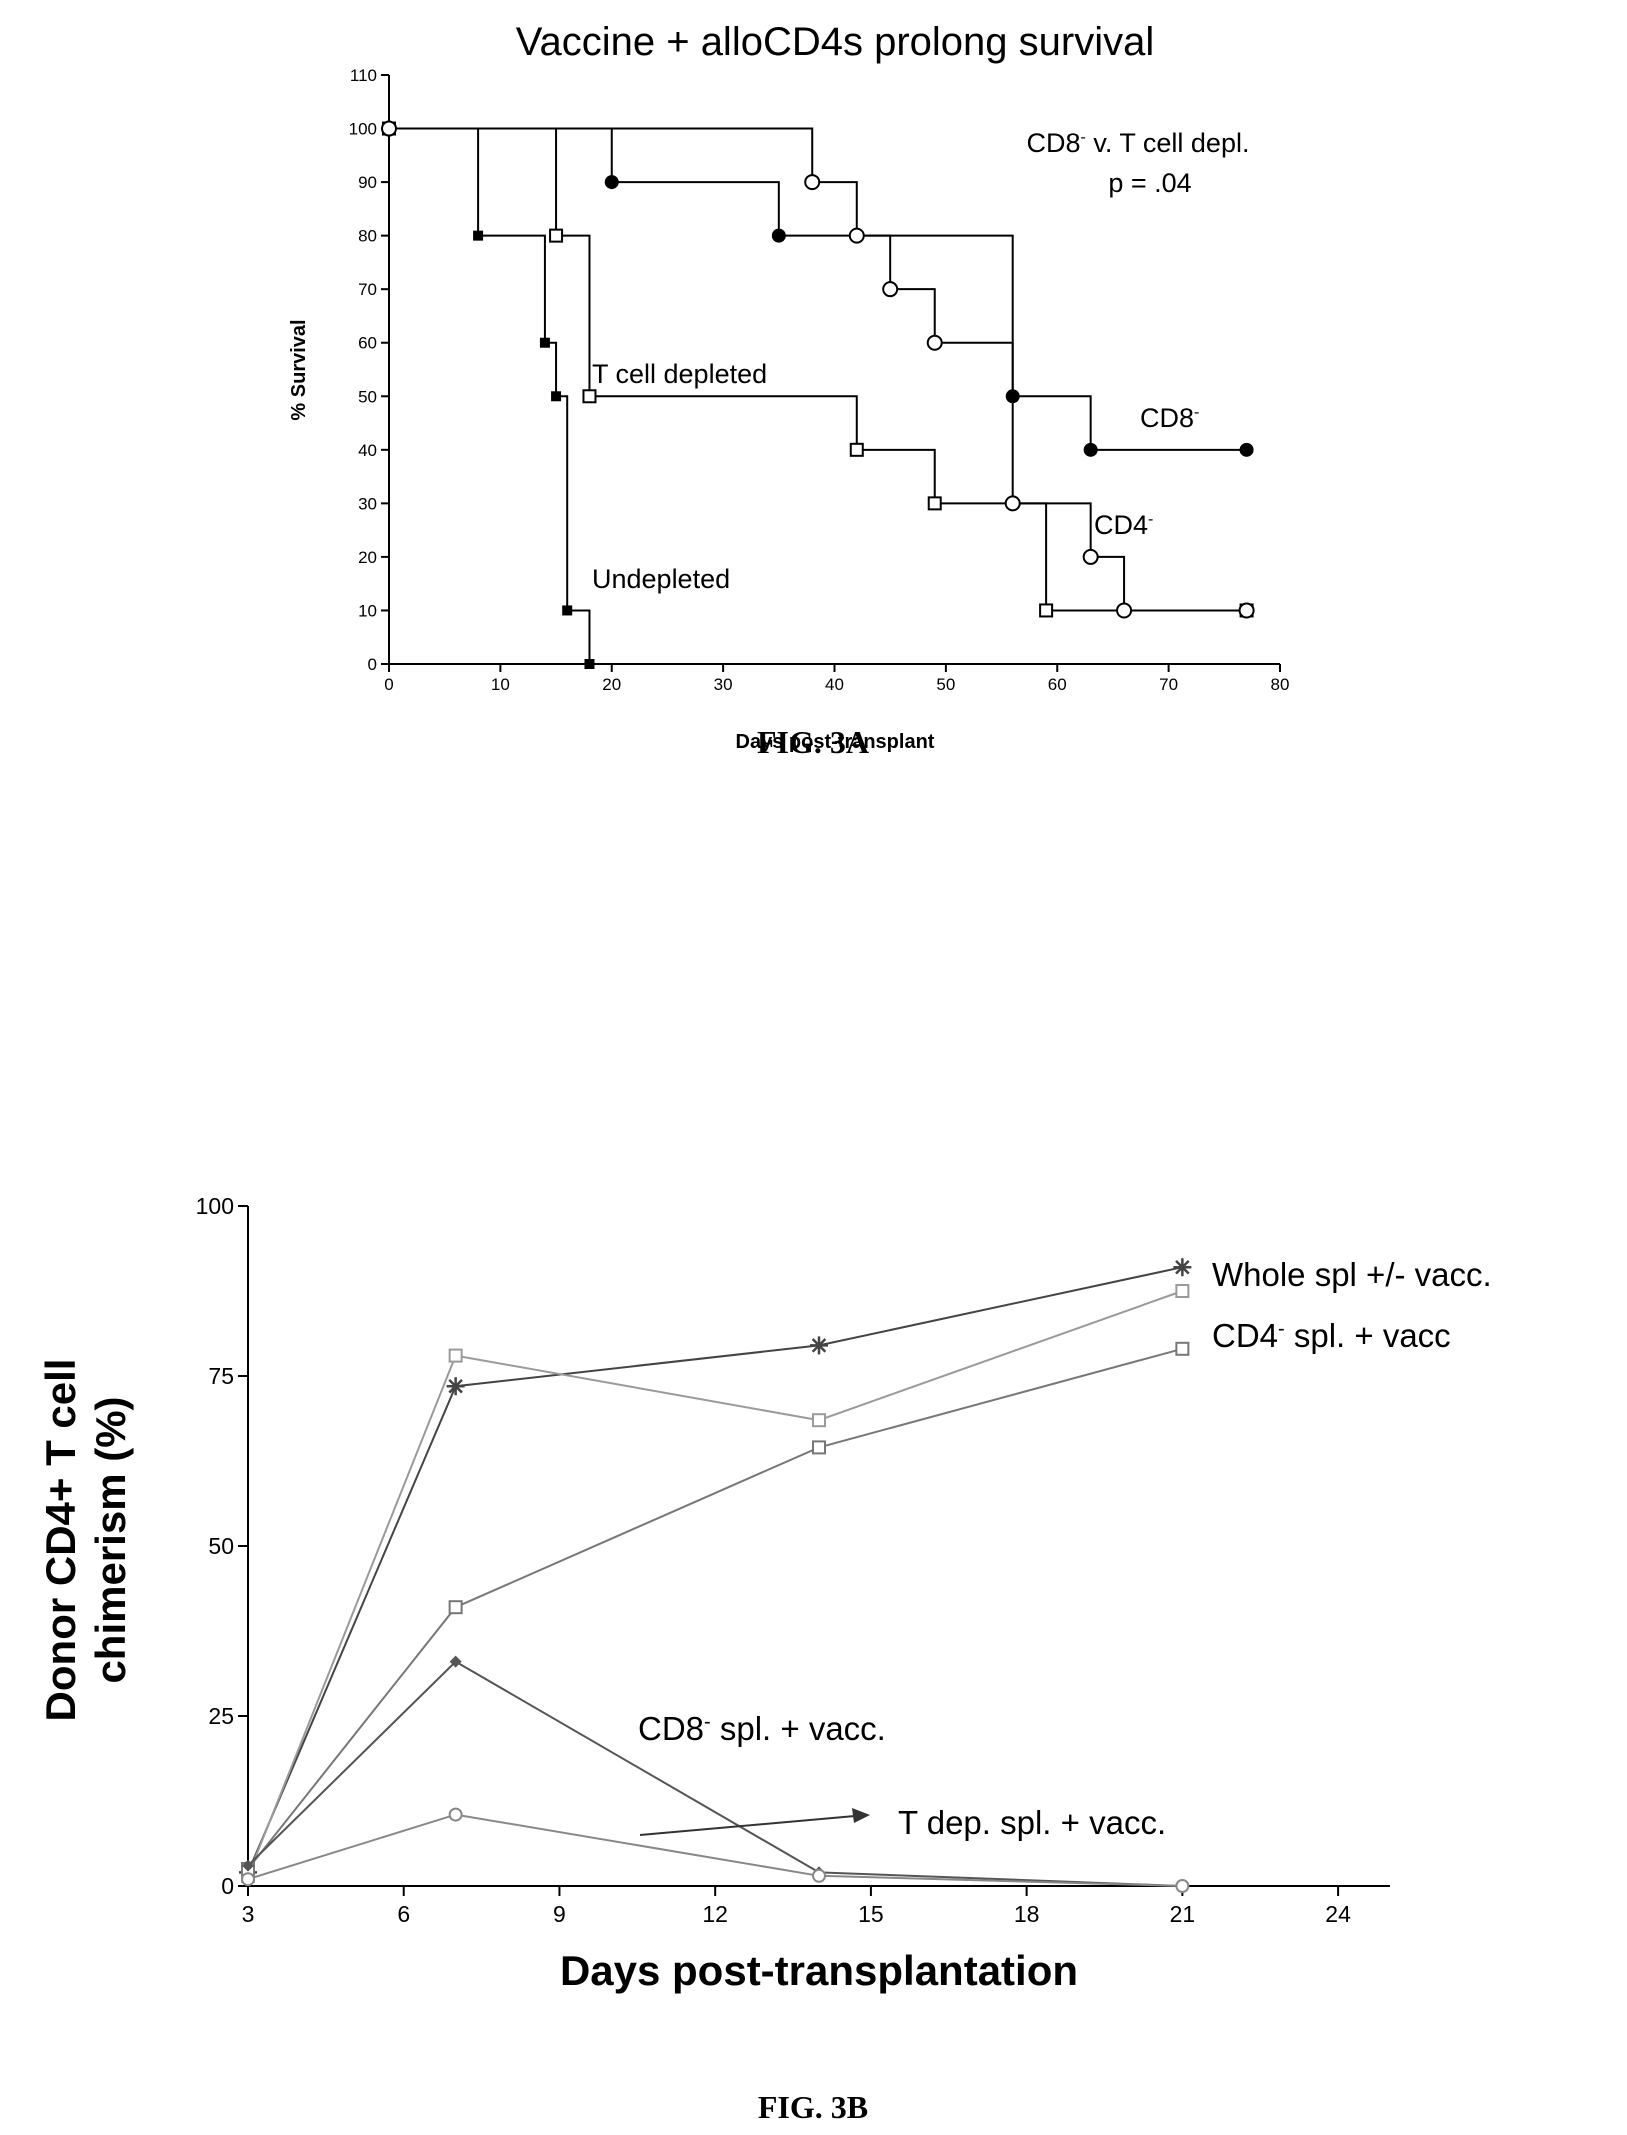 The image size is (1627, 2135). I want to click on chart-a-series, so click(818, 394).